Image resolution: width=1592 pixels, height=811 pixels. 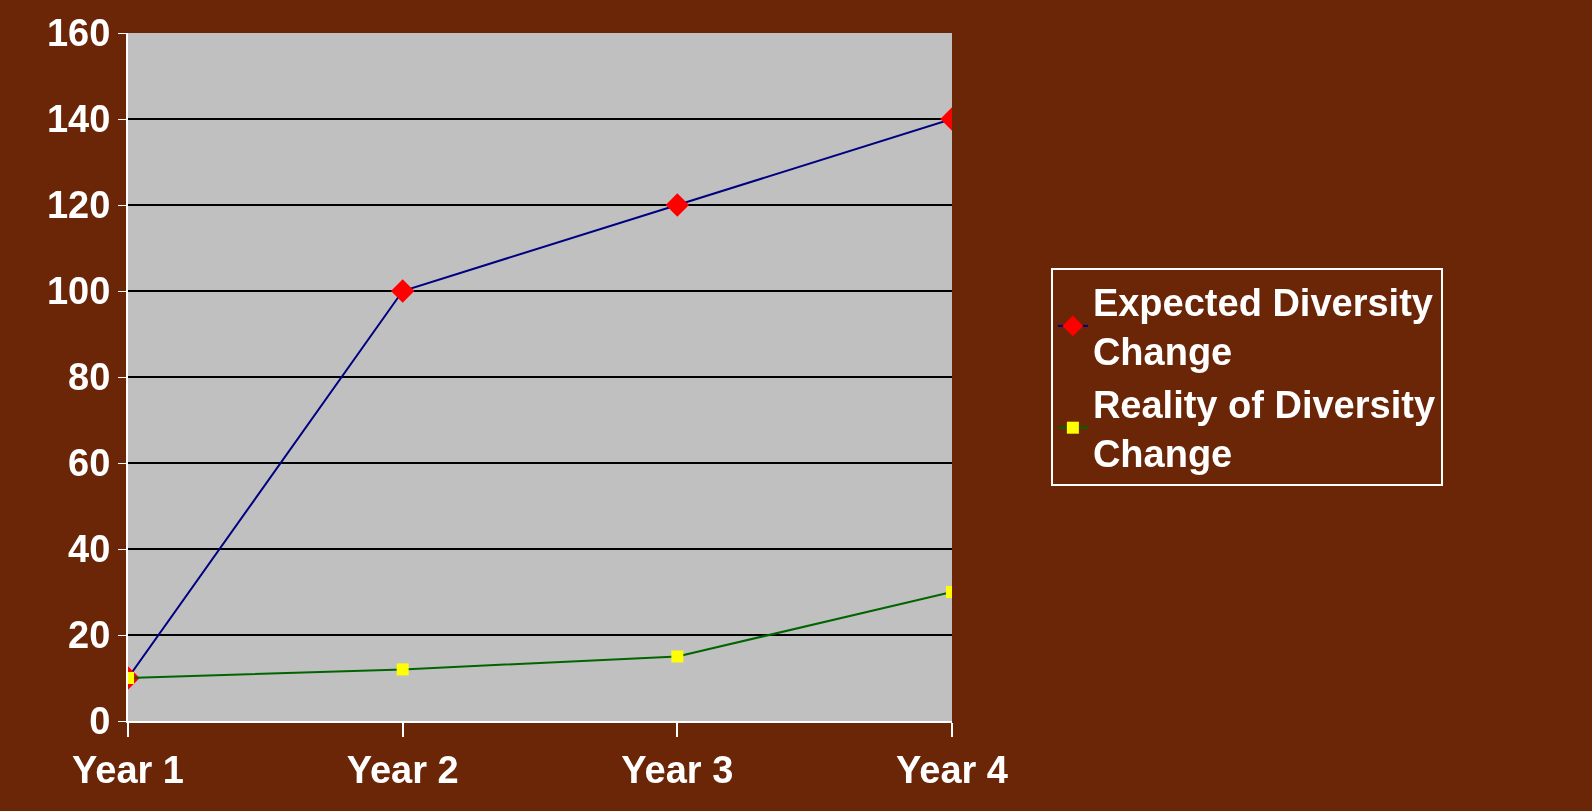 I want to click on legend-label: Expected Diversity Change, so click(x=1262, y=328).